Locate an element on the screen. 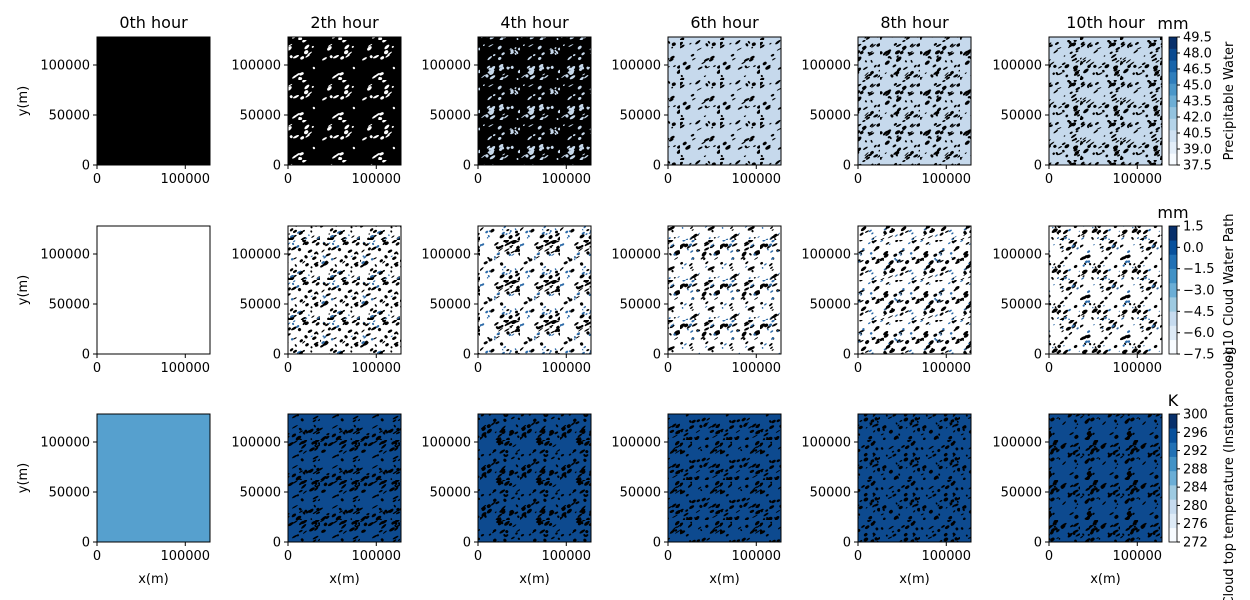 The image size is (1250, 600). panel-r0-c0: 0 100000 0 50000 100000 is located at coordinates (125, 111).